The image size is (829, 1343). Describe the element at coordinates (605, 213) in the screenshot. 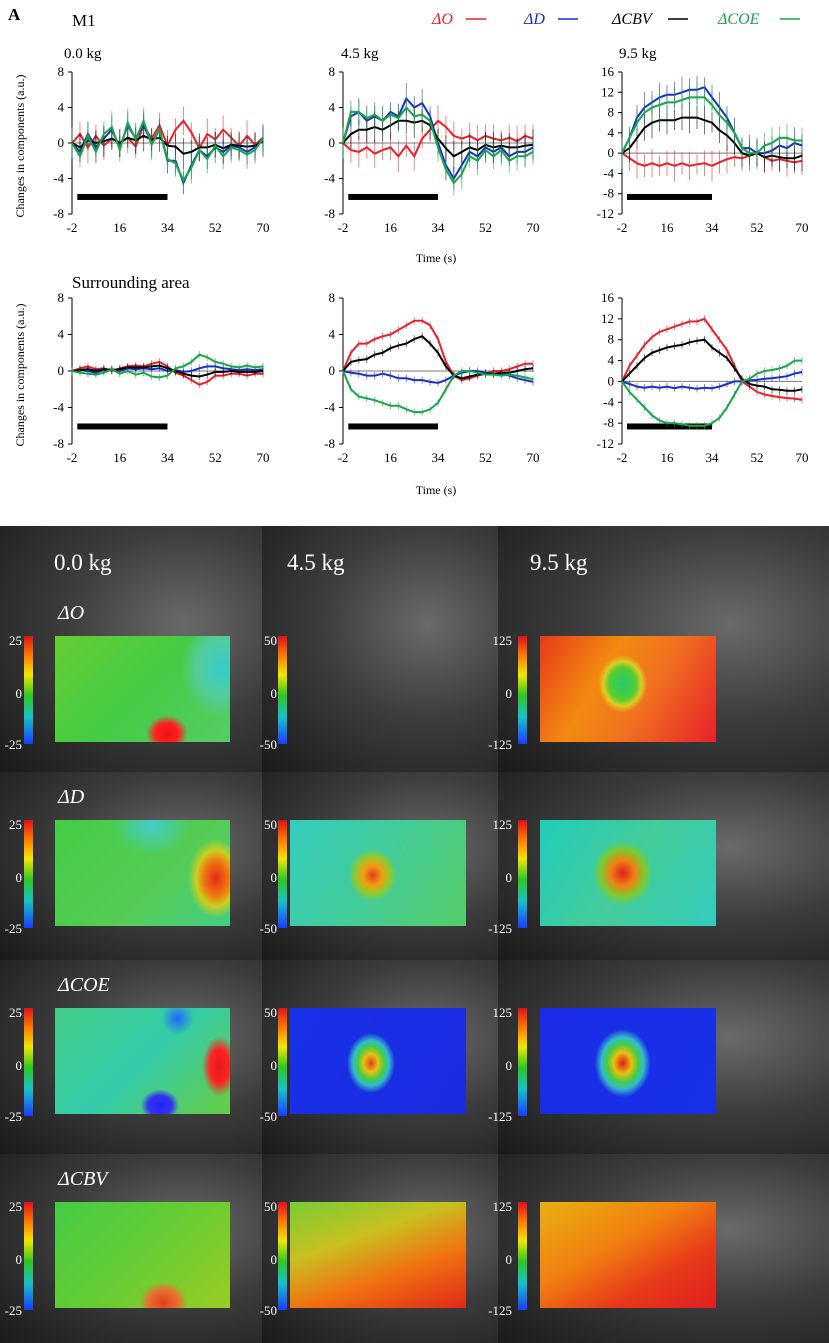

I see `y-tick-label: -12` at that location.